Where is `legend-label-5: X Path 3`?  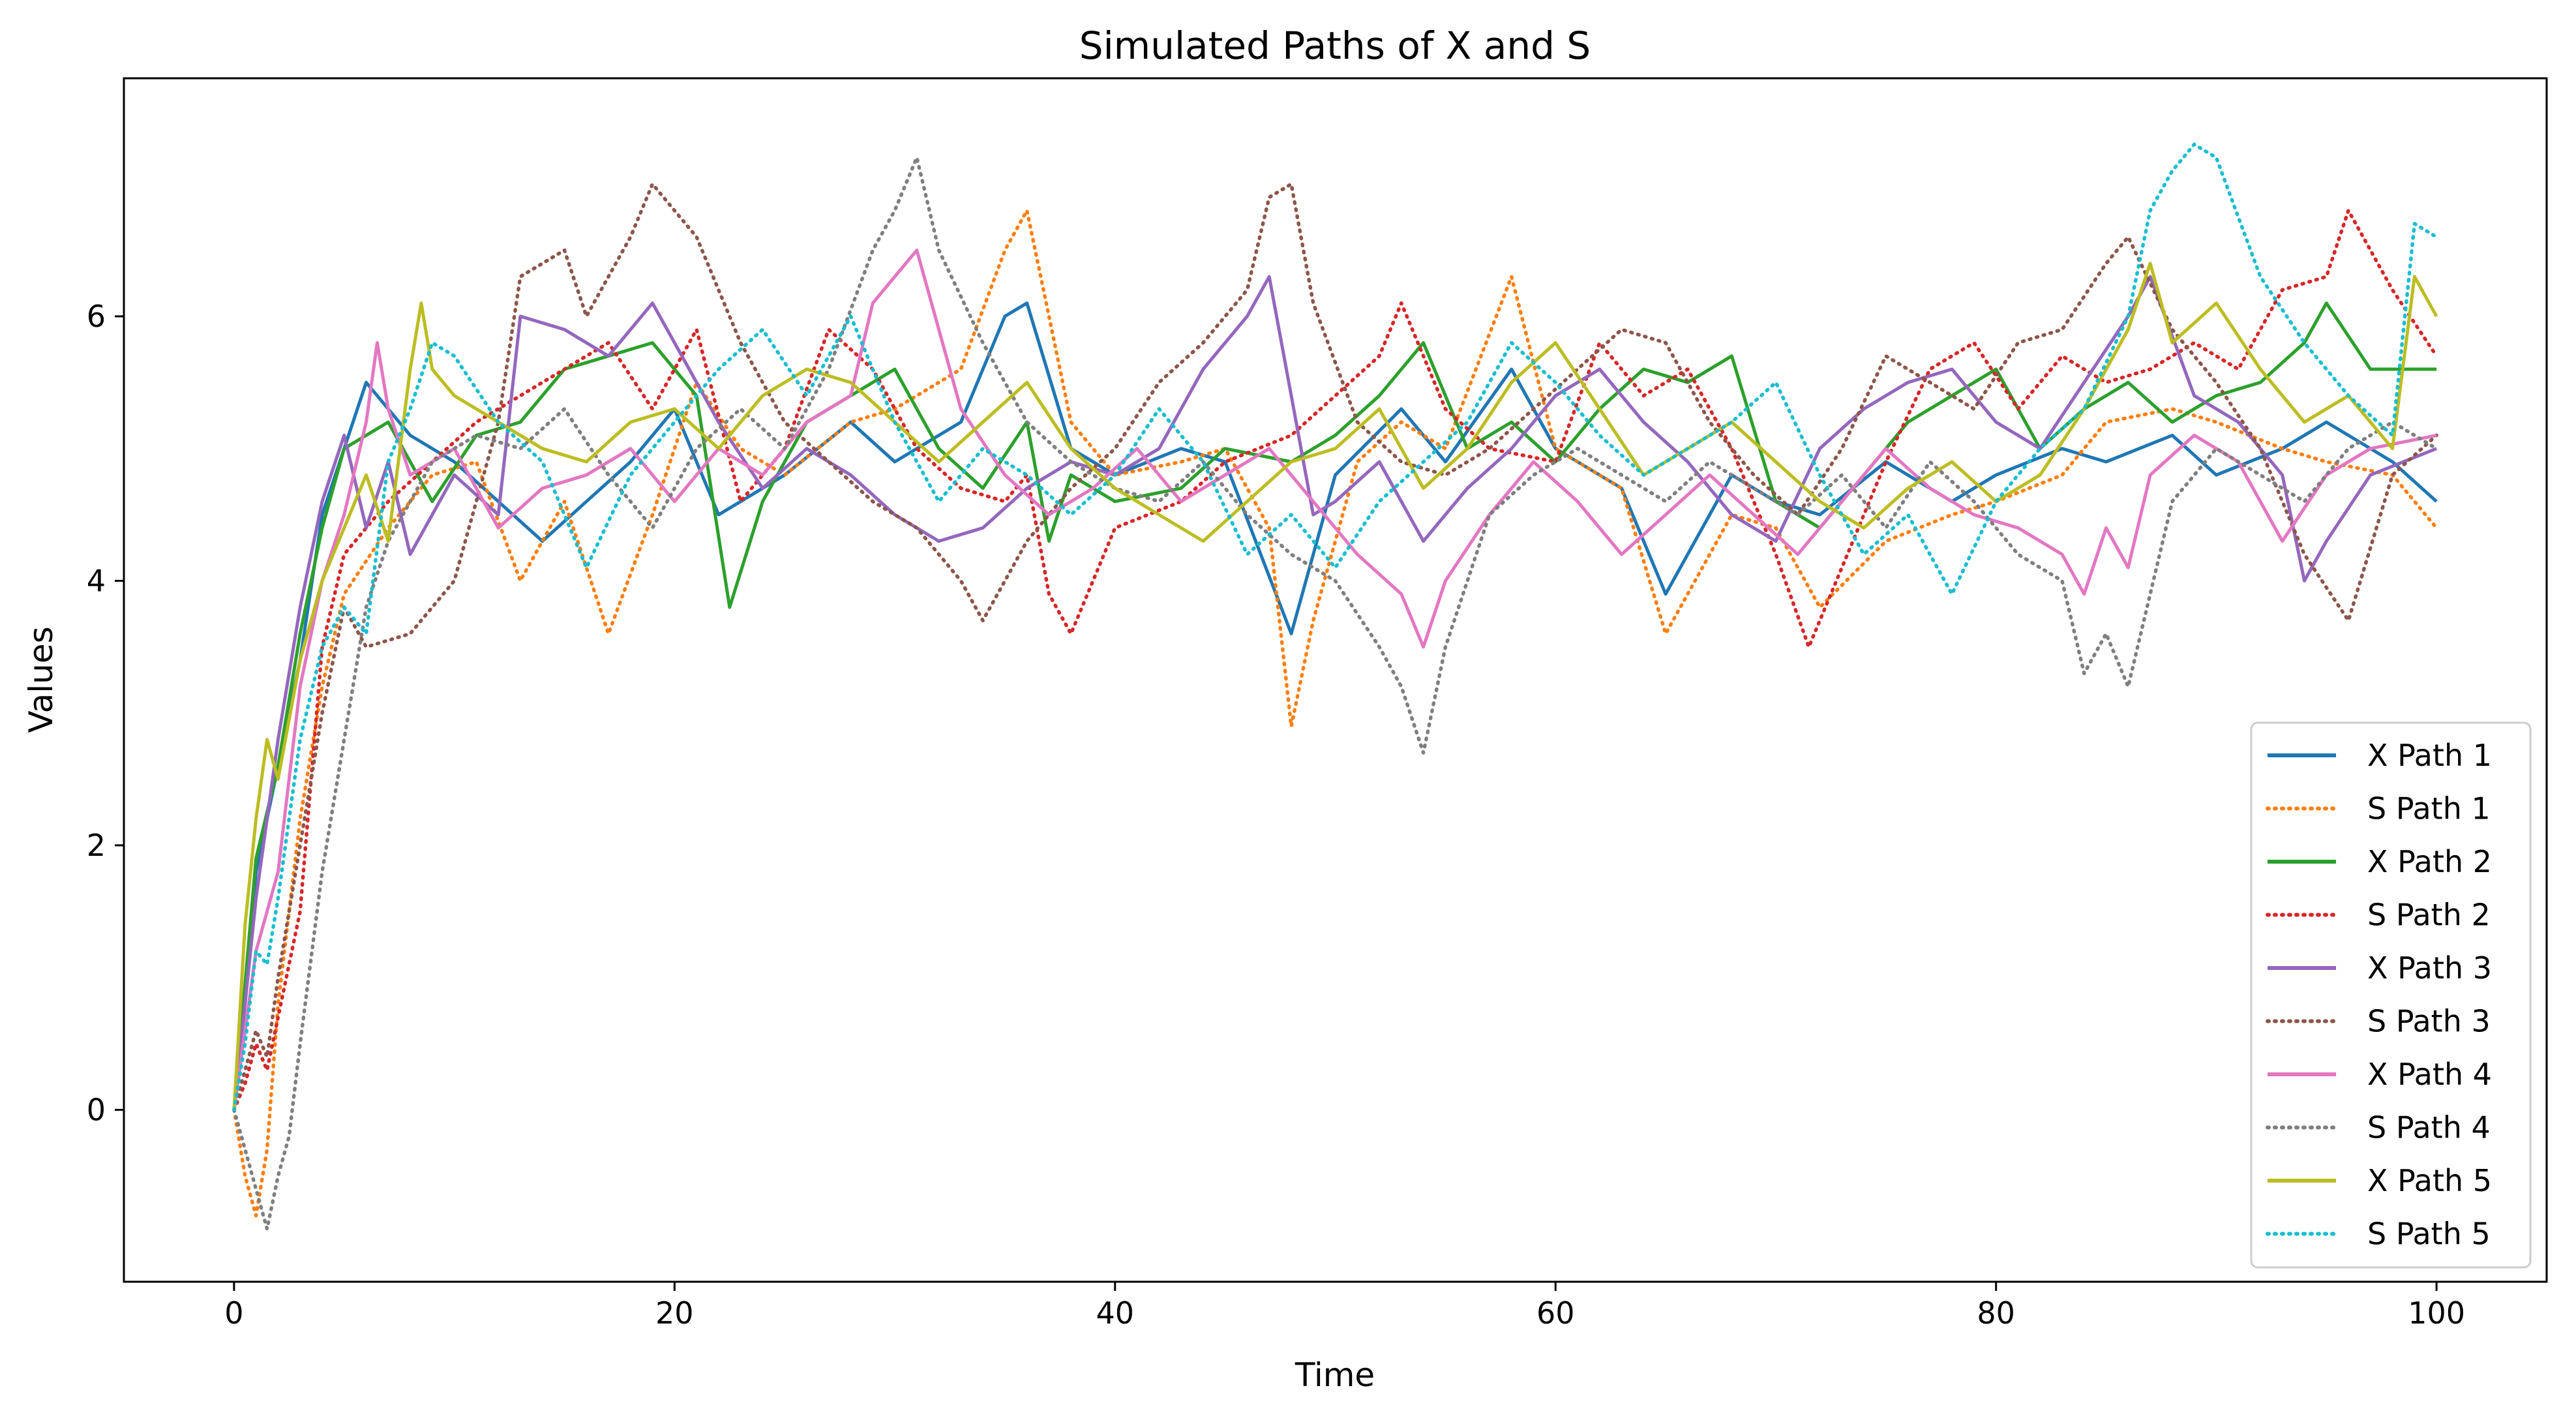 legend-label-5: X Path 3 is located at coordinates (2429, 968).